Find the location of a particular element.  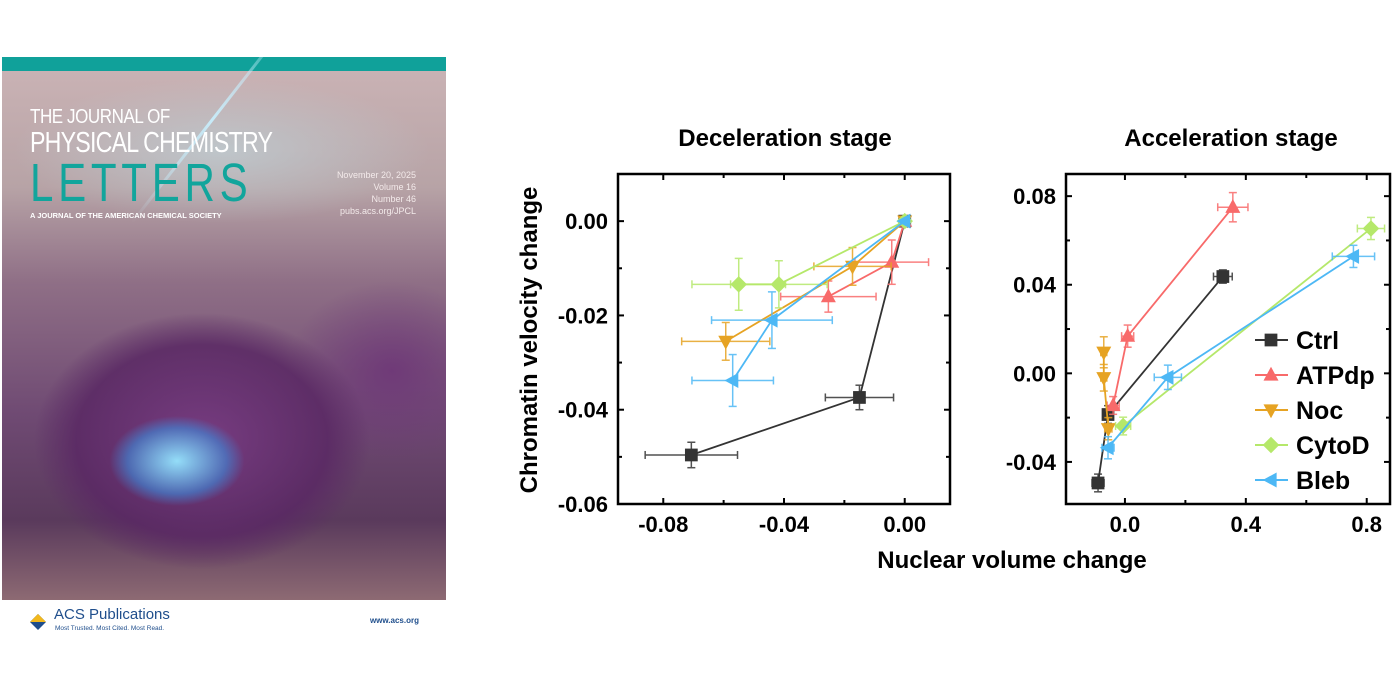

series-ctrl is located at coordinates (1162, 381).